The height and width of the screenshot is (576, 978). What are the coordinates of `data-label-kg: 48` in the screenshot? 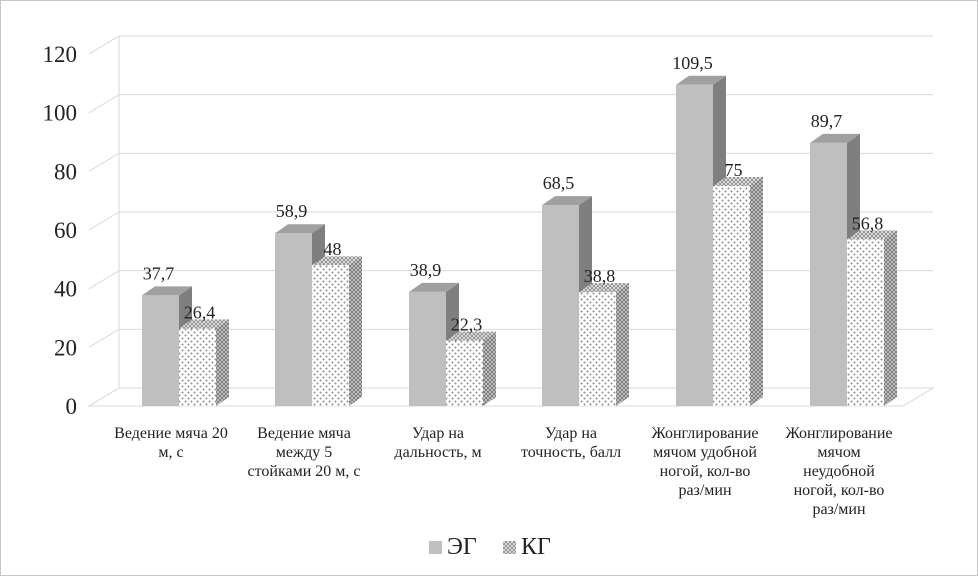 It's located at (333, 249).